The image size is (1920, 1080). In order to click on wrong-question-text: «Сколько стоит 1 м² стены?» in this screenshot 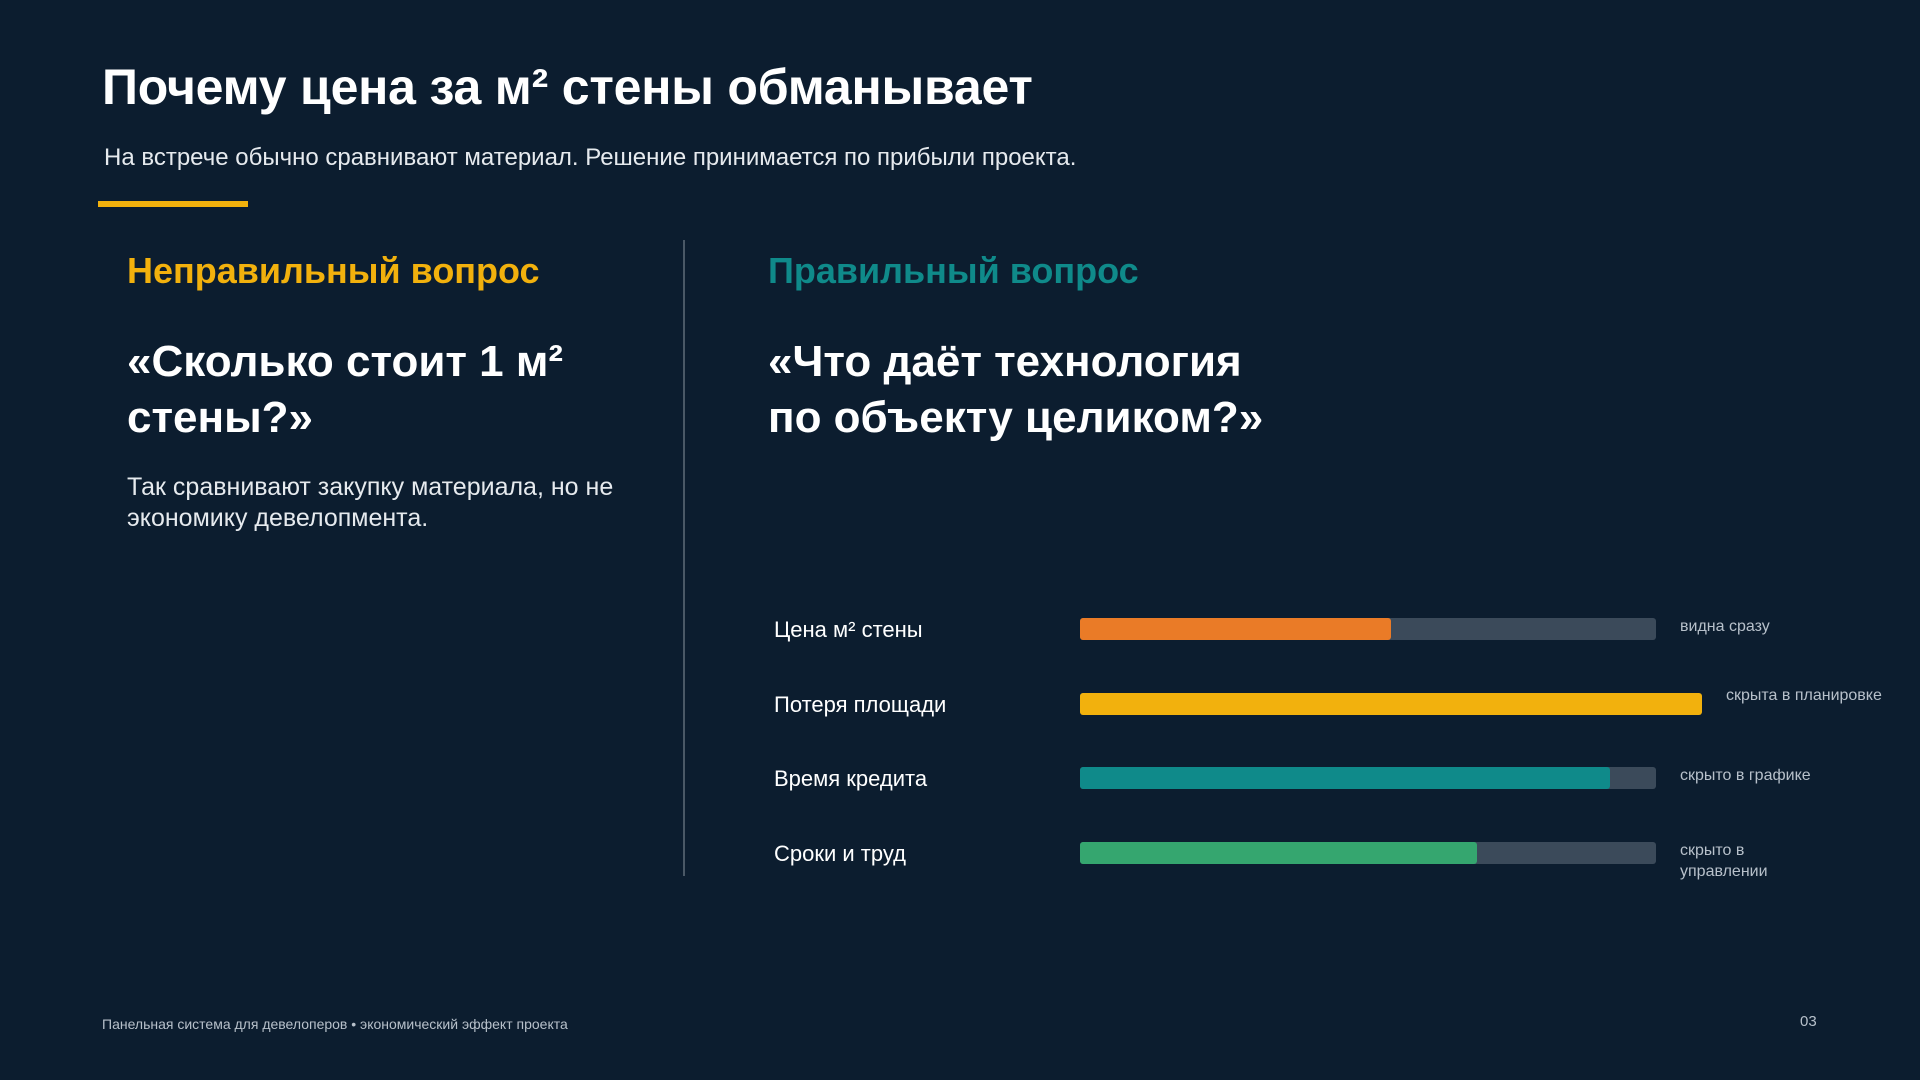, I will do `click(345, 389)`.